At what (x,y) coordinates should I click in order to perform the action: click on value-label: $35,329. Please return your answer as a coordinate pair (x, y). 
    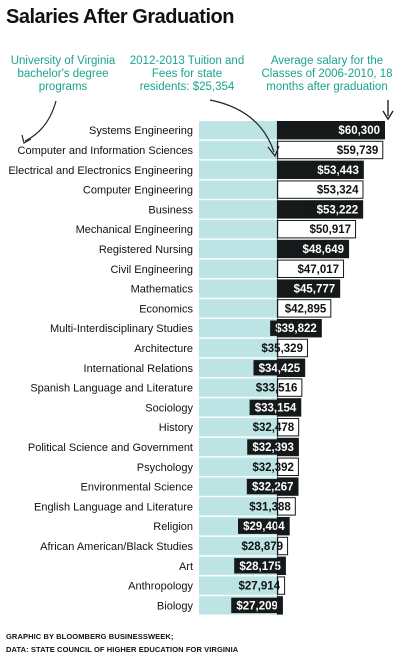
    Looking at the image, I should click on (282, 349).